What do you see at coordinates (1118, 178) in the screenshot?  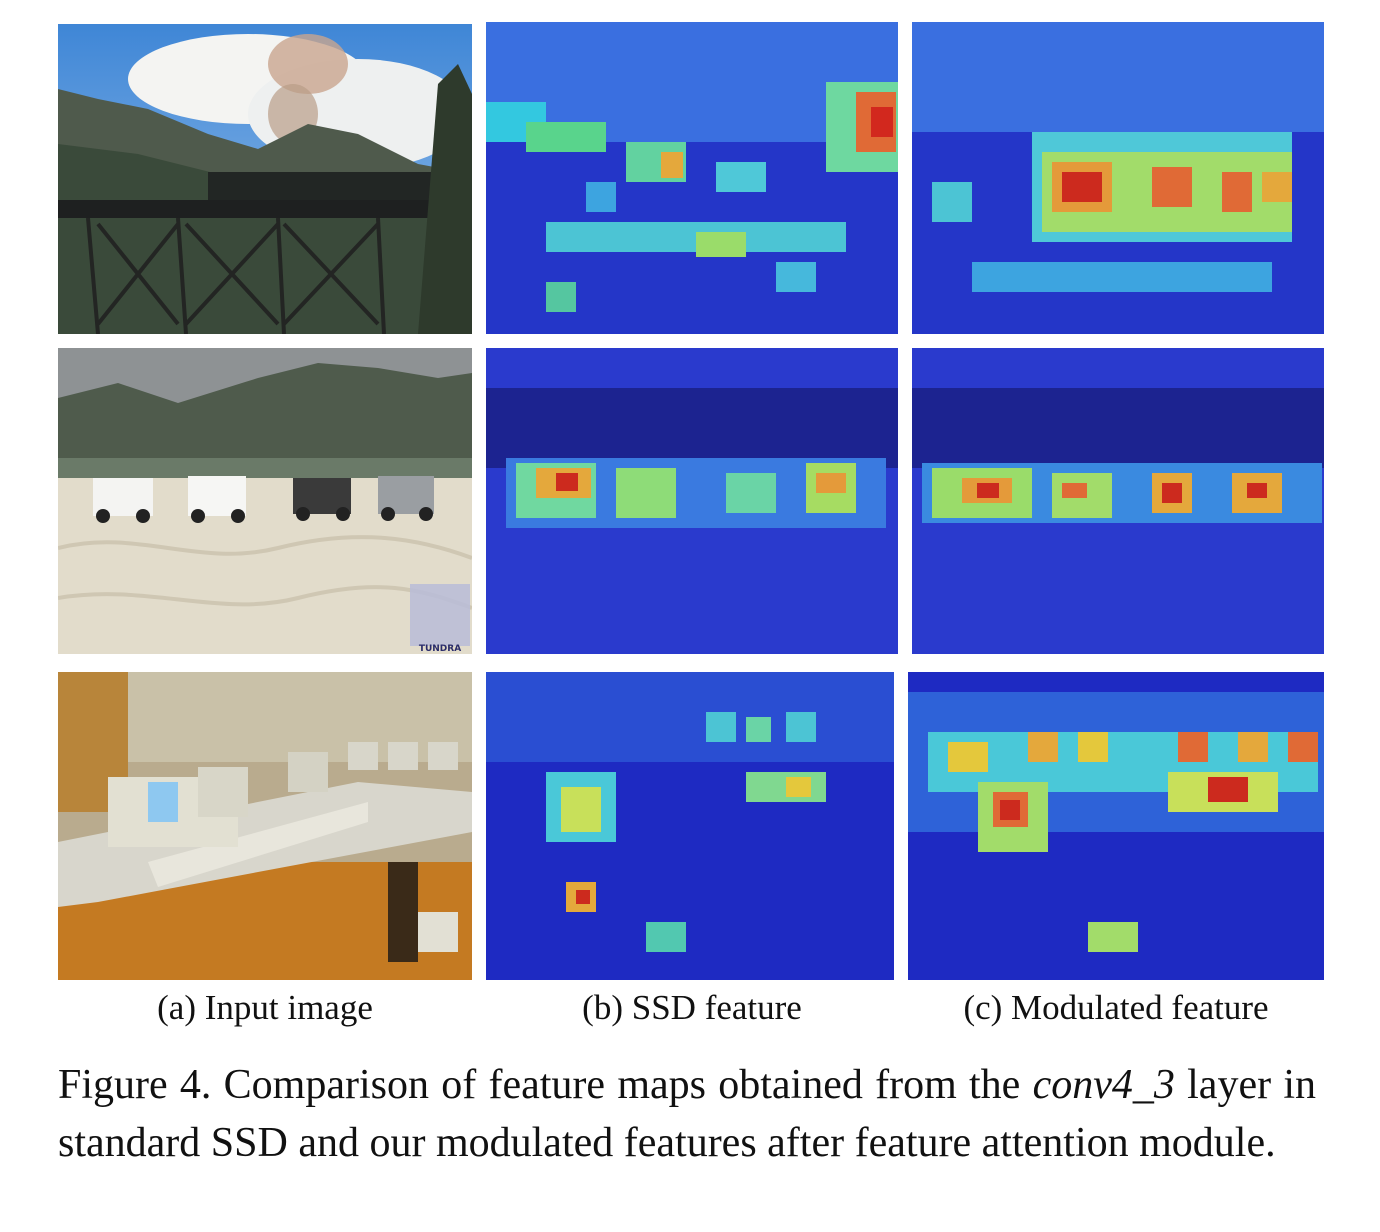 I see `modulated-feature-map-train` at bounding box center [1118, 178].